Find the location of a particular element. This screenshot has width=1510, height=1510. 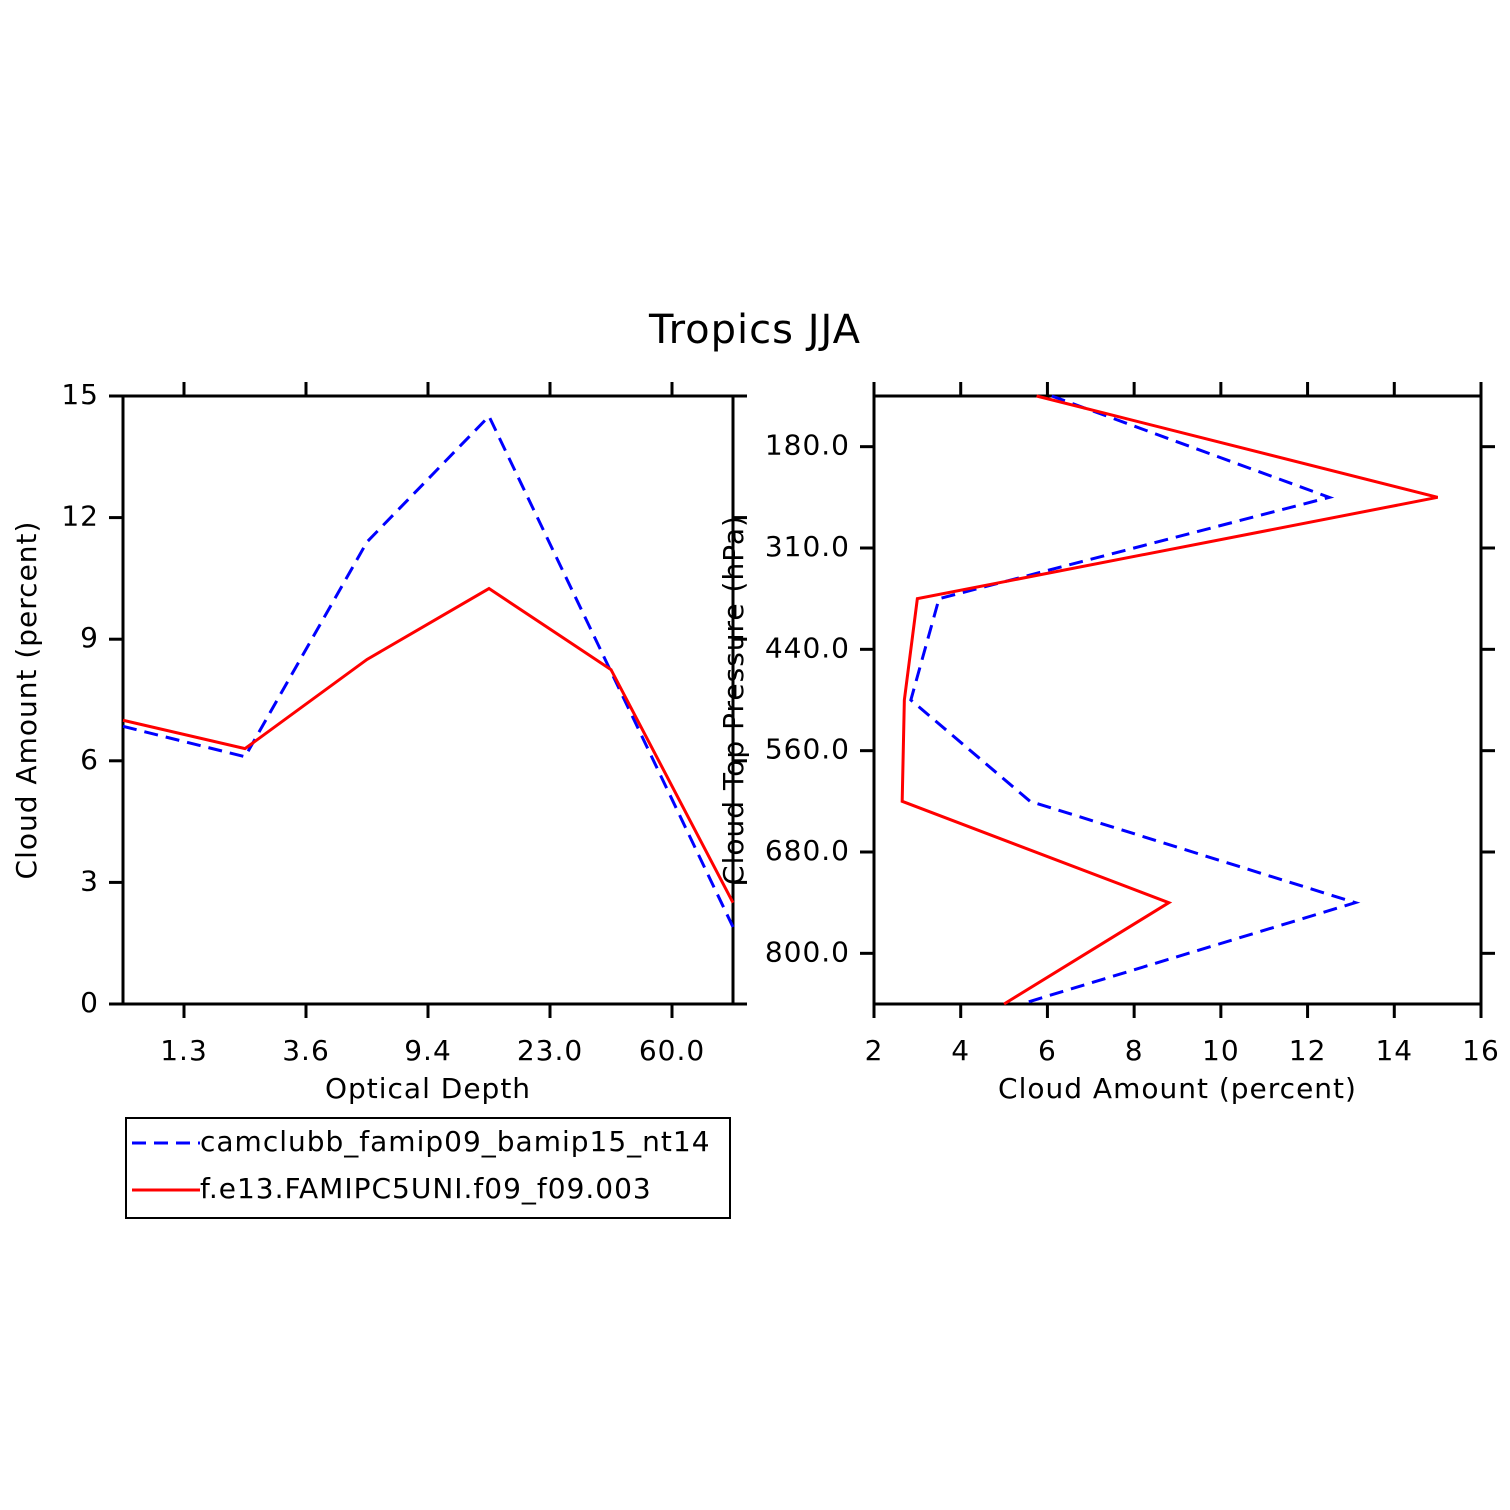

x-tick-label: 60.0 is located at coordinates (672, 1050).